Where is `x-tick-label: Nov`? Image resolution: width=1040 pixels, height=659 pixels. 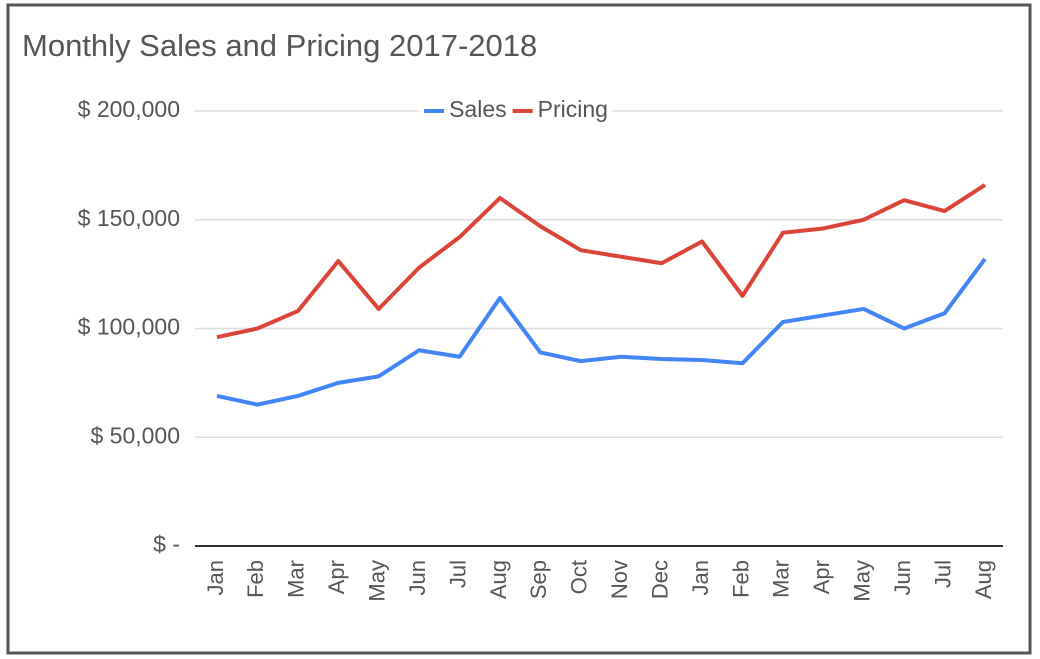 x-tick-label: Nov is located at coordinates (619, 579).